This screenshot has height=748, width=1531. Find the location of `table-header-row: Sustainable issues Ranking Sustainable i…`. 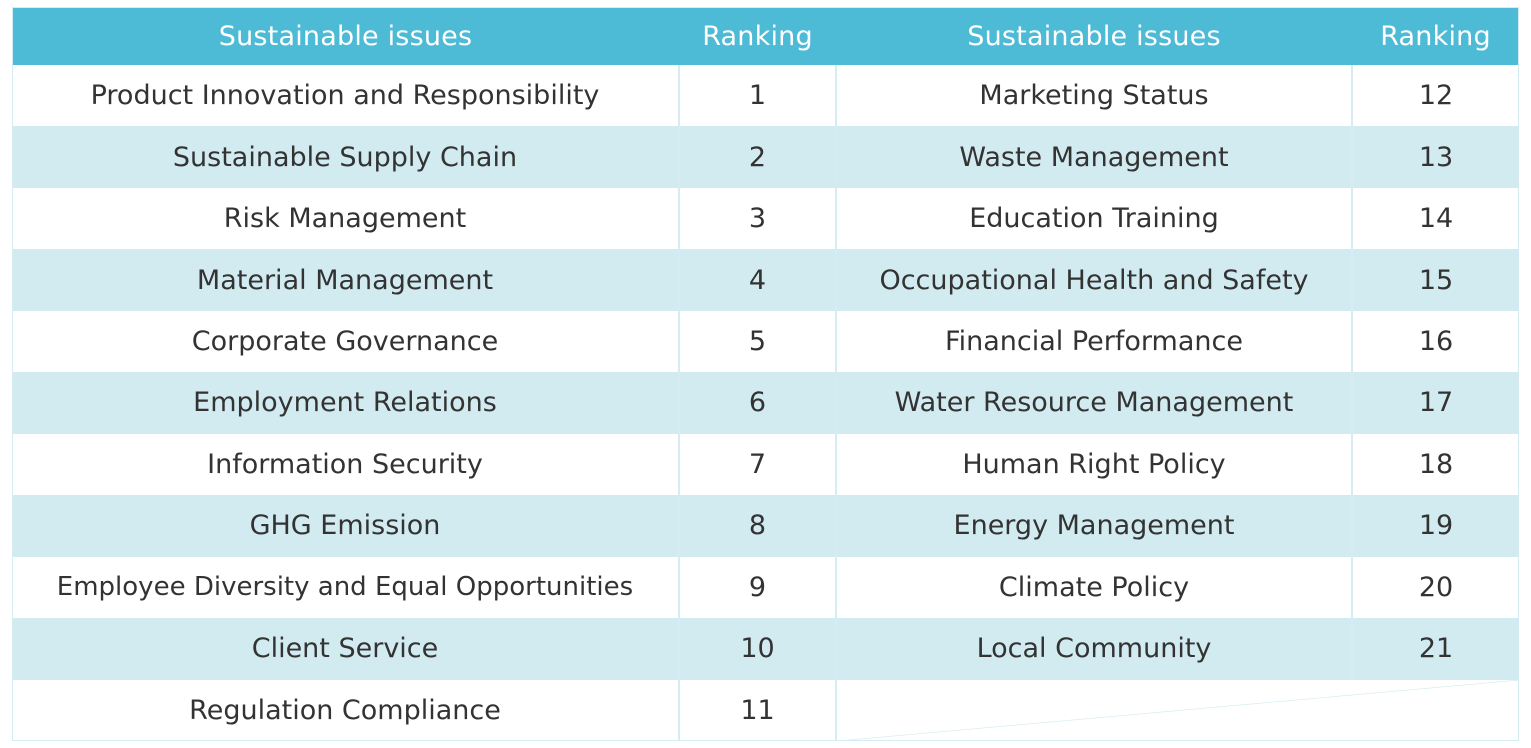

table-header-row: Sustainable issues Ranking Sustainable i… is located at coordinates (765, 36).